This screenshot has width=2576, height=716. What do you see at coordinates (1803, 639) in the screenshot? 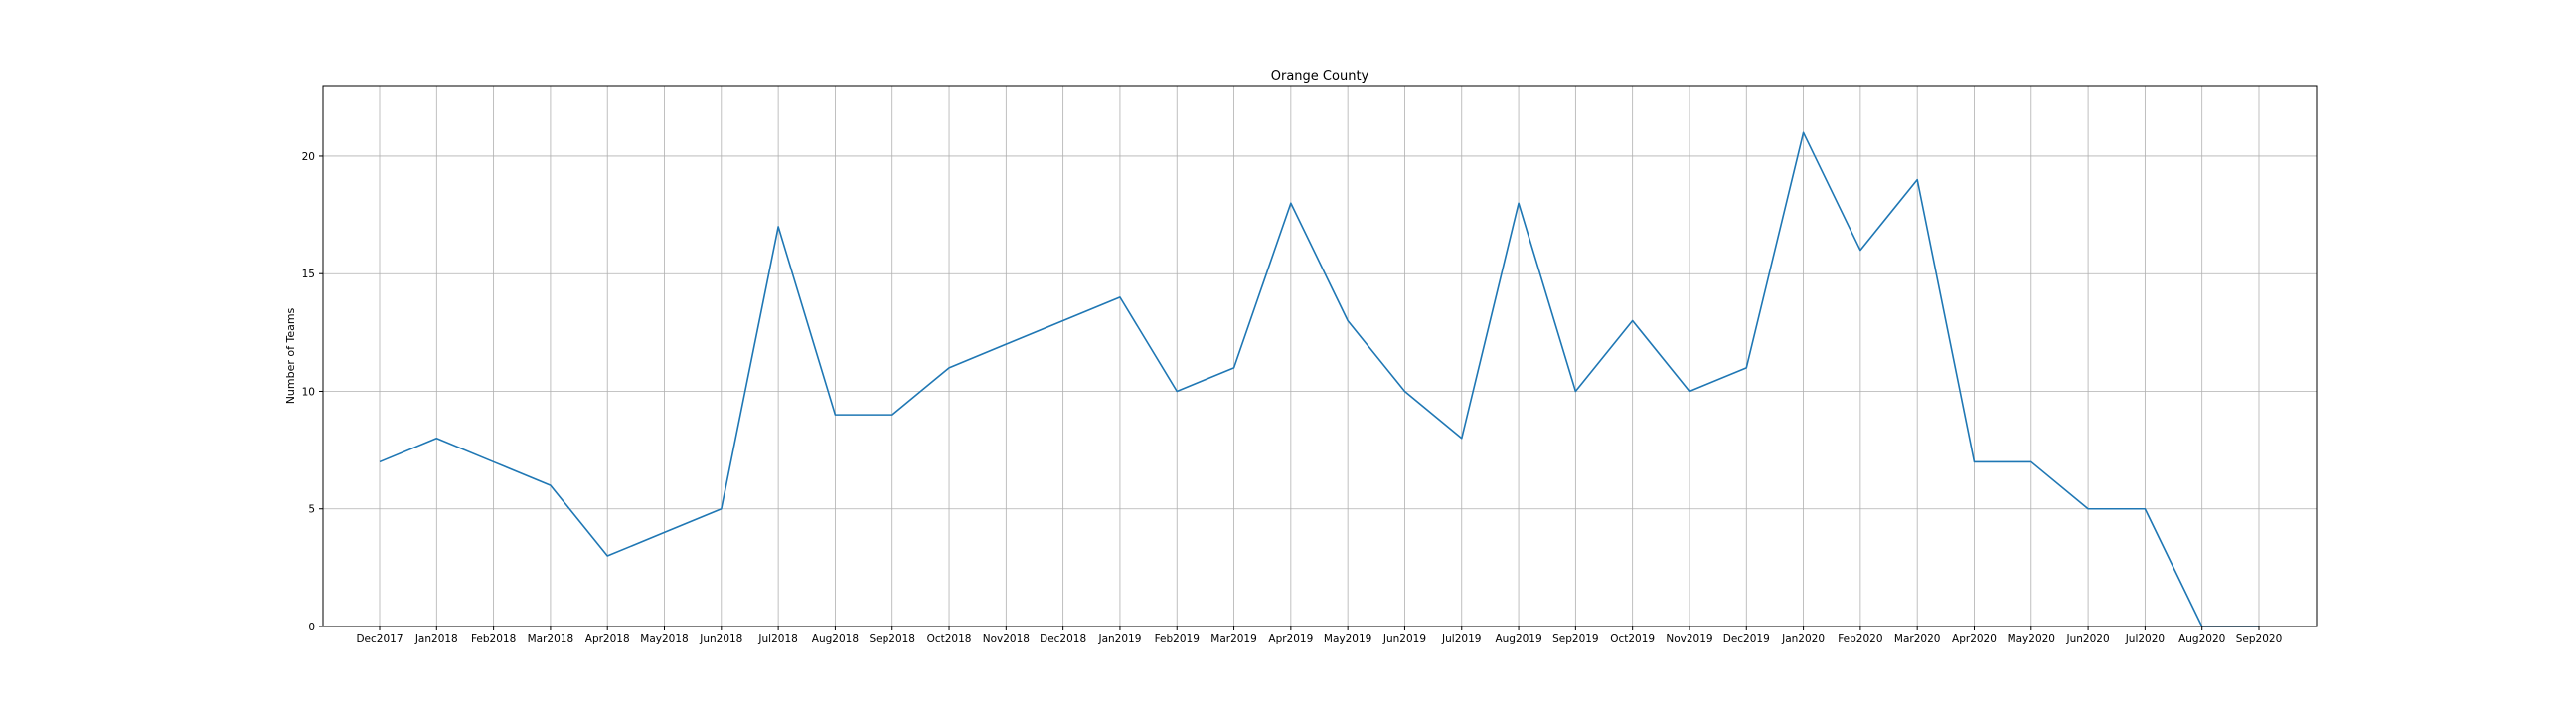
I see `x-tick-label: Jan2020` at bounding box center [1803, 639].